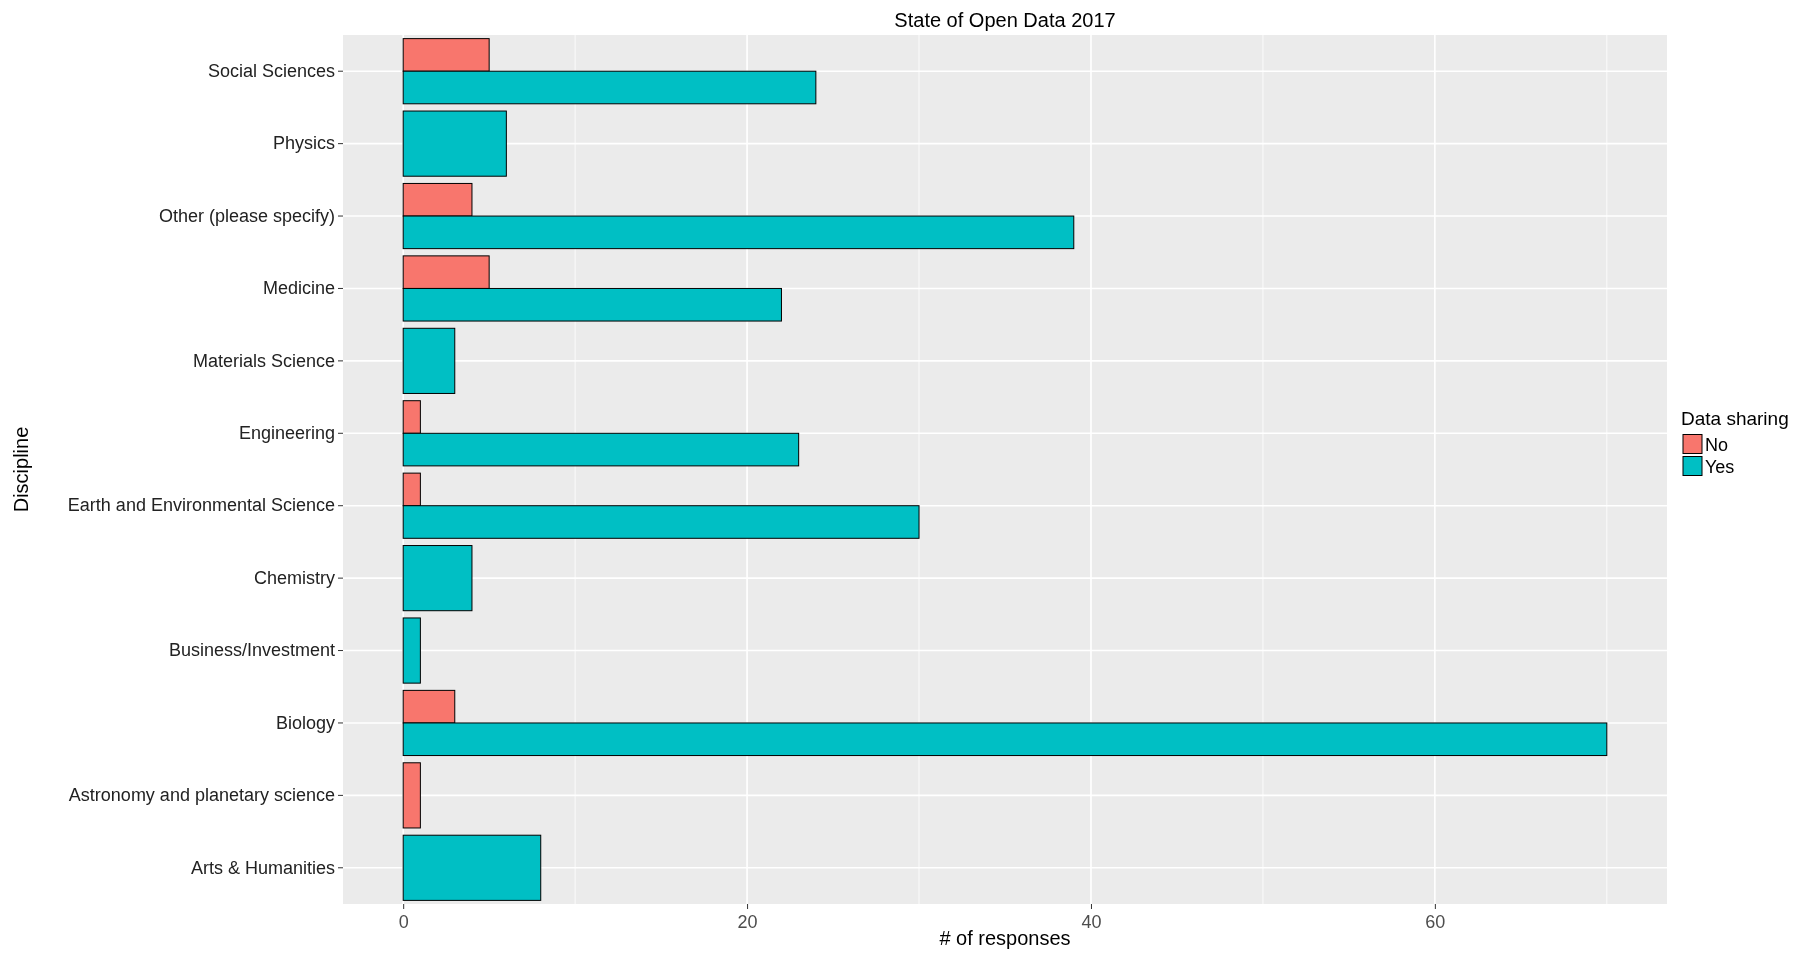 The height and width of the screenshot is (953, 1803). I want to click on y-tick-label: Earth and Environmental Science, so click(201, 505).